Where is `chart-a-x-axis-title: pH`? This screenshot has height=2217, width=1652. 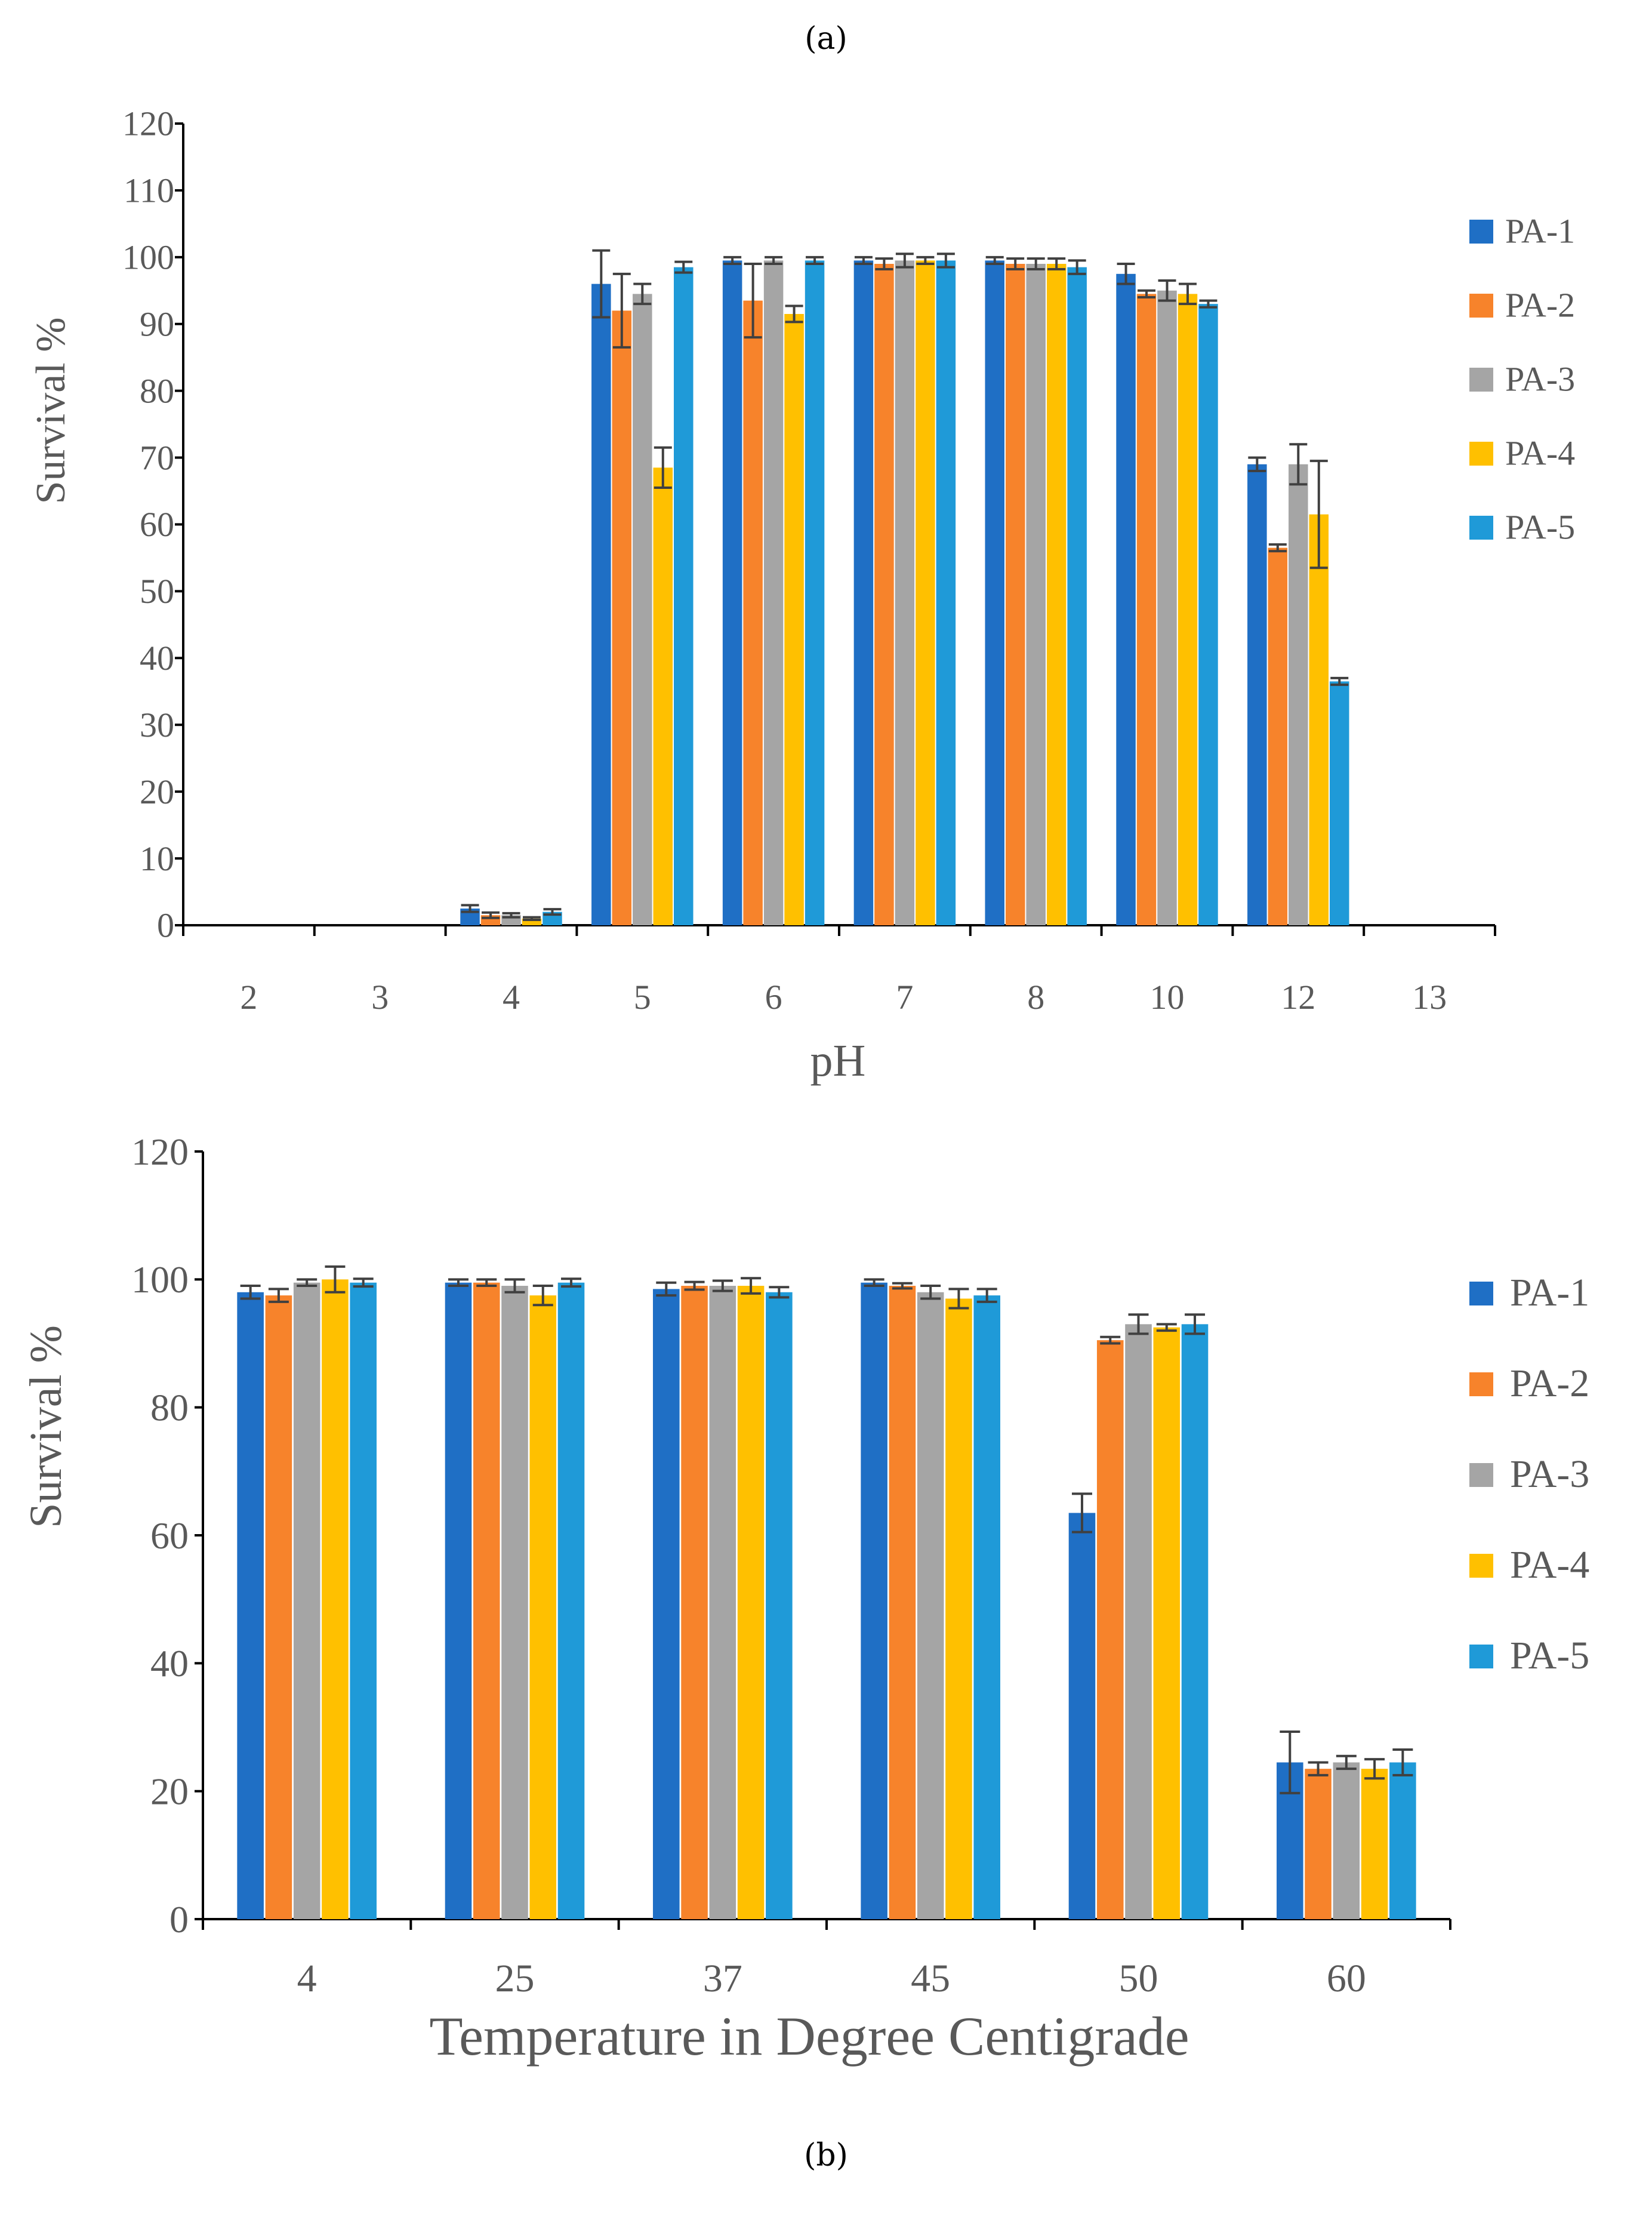 chart-a-x-axis-title: pH is located at coordinates (838, 1061).